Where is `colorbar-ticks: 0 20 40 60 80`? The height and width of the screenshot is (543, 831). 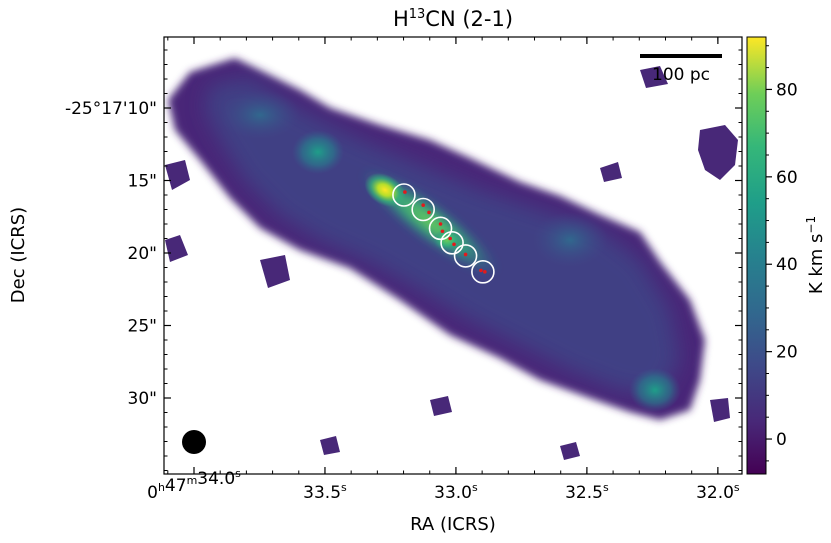 colorbar-ticks: 0 20 40 60 80 is located at coordinates (782, 253).